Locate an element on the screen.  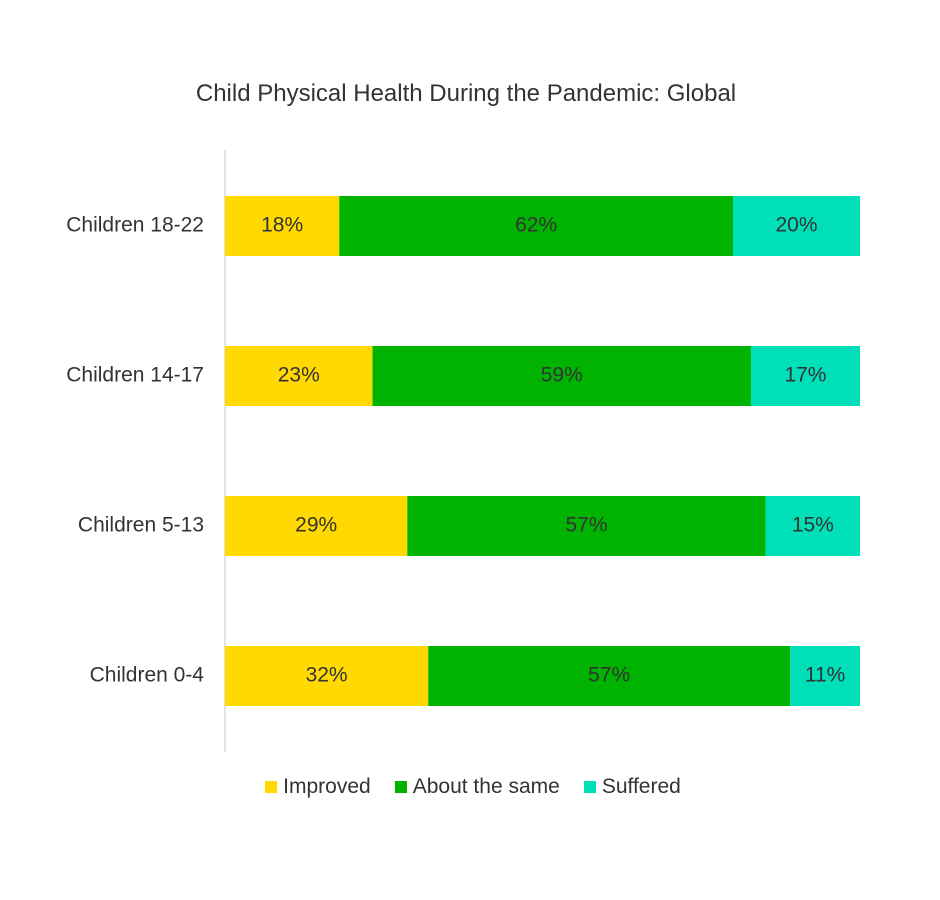
legend-label: Improved is located at coordinates (327, 786).